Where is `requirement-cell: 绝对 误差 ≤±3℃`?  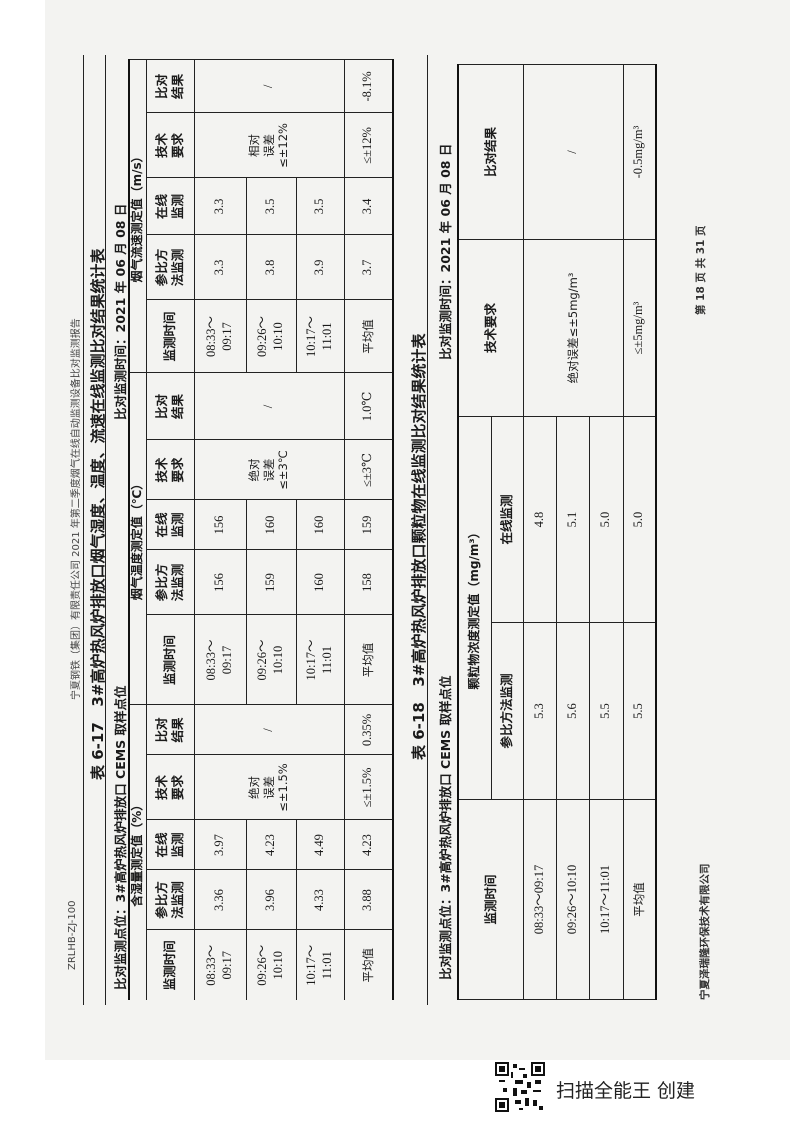
requirement-cell: 绝对 误差 ≤±3℃ is located at coordinates (269, 469).